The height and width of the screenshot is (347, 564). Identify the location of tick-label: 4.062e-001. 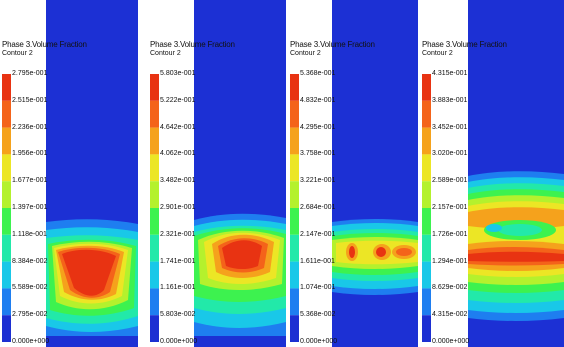
(178, 154).